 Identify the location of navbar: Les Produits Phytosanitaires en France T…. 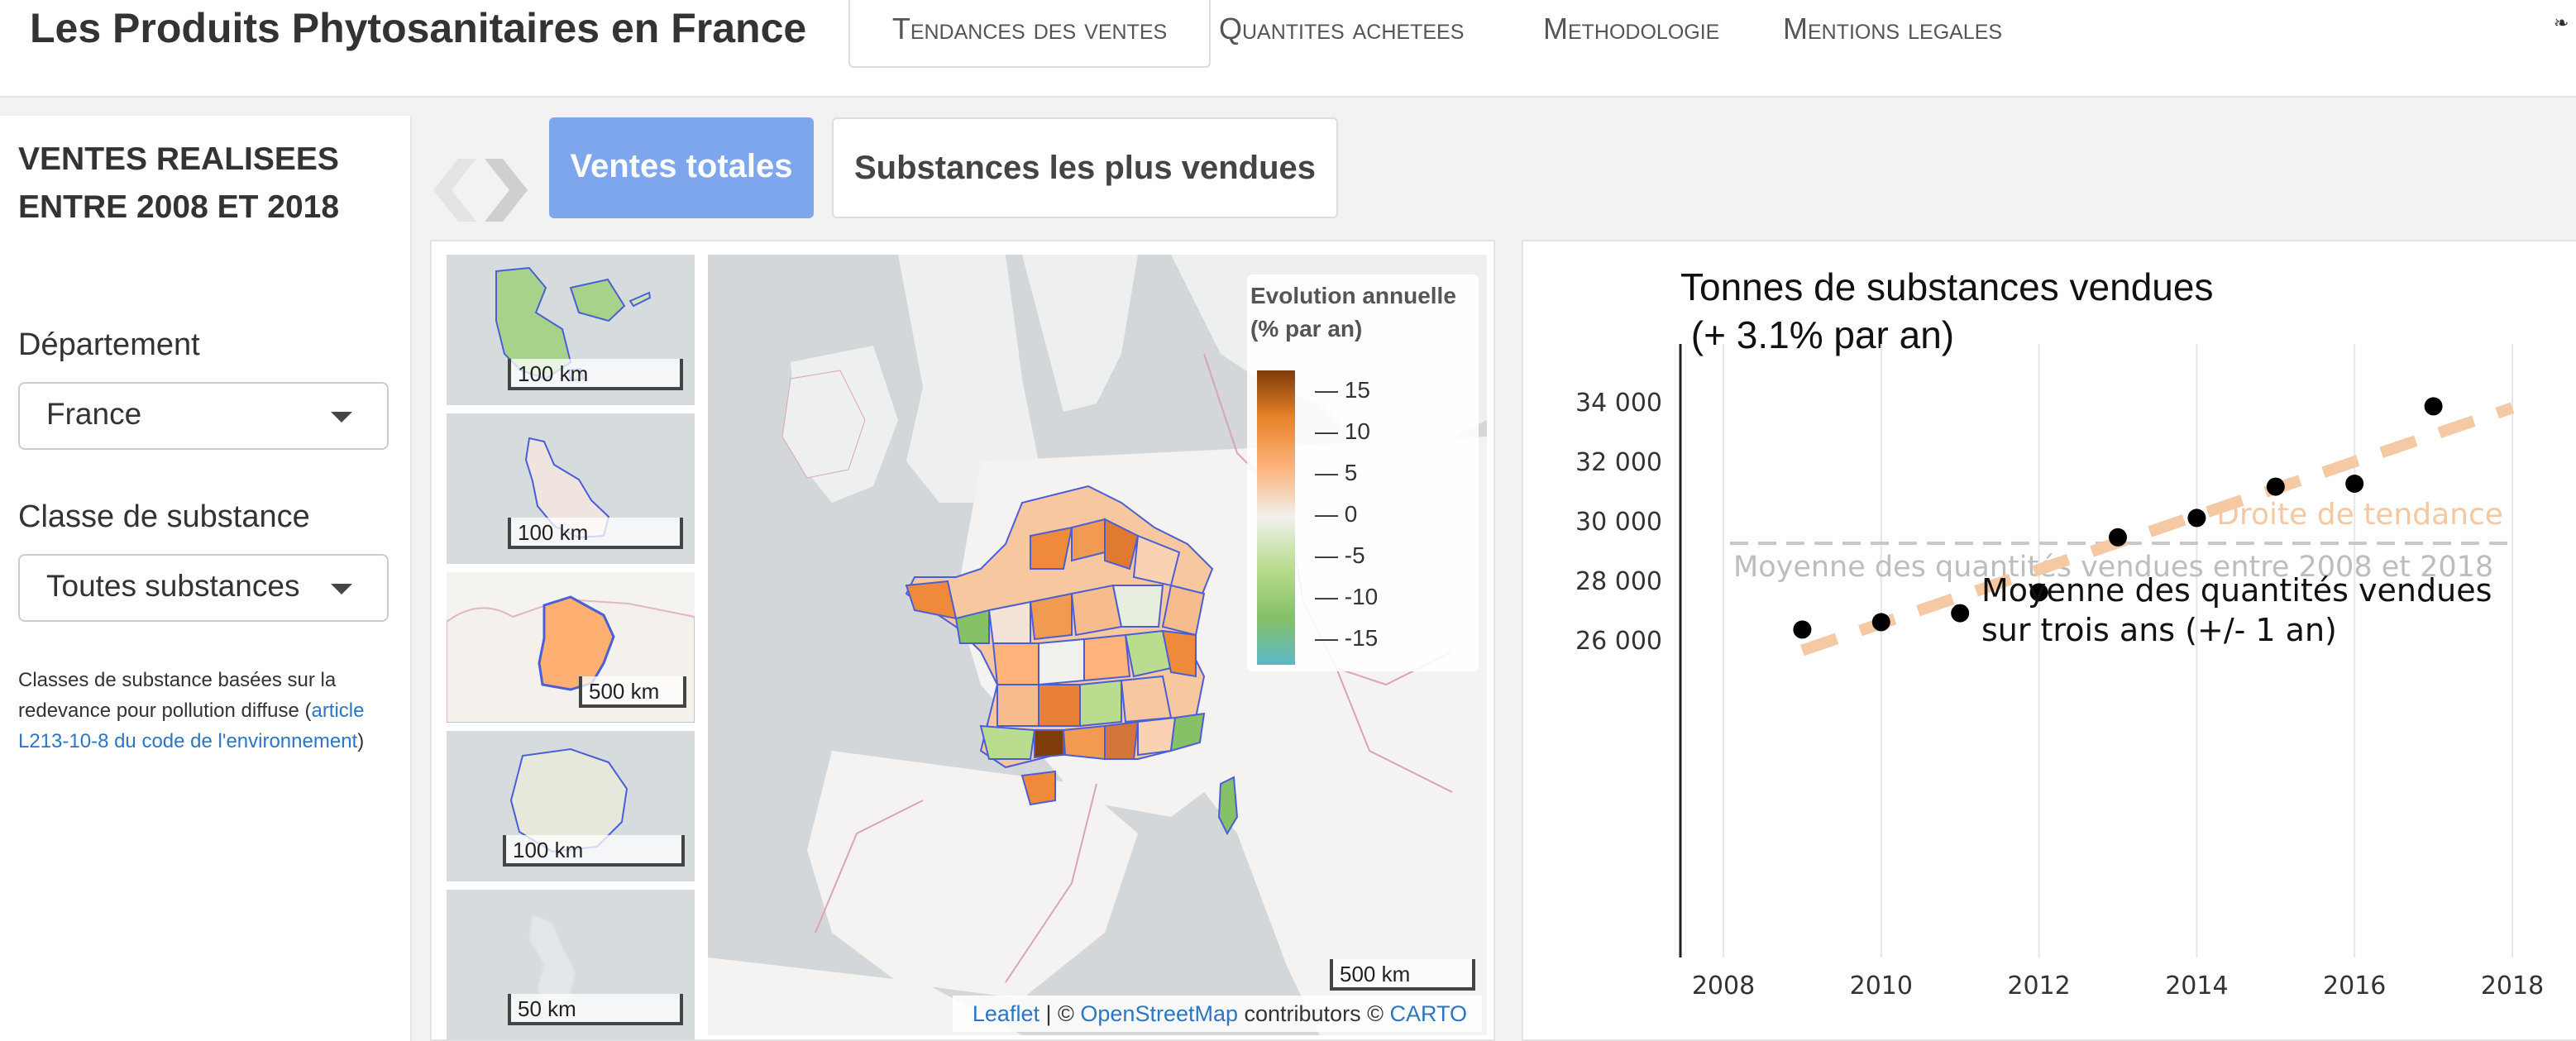
(1288, 49).